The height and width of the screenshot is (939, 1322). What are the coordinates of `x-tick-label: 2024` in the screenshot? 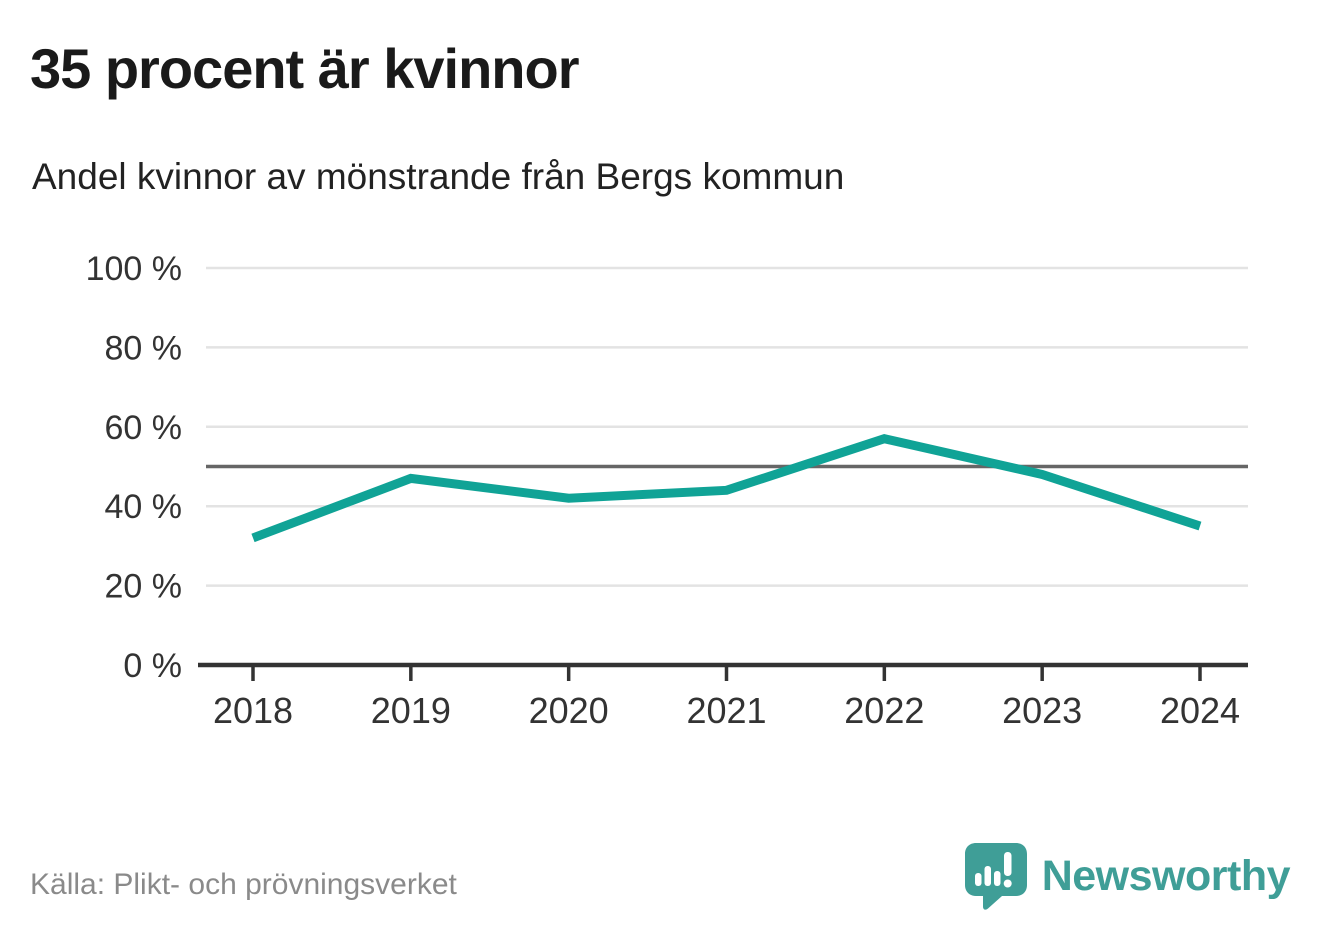 It's located at (1200, 710).